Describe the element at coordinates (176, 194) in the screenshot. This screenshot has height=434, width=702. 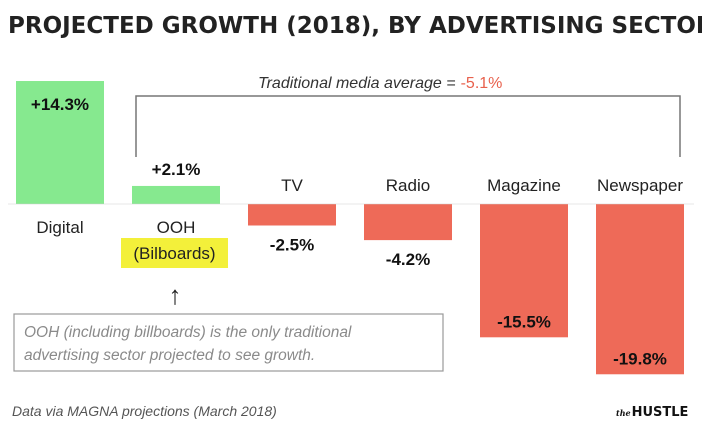
I see `bar-ooh` at that location.